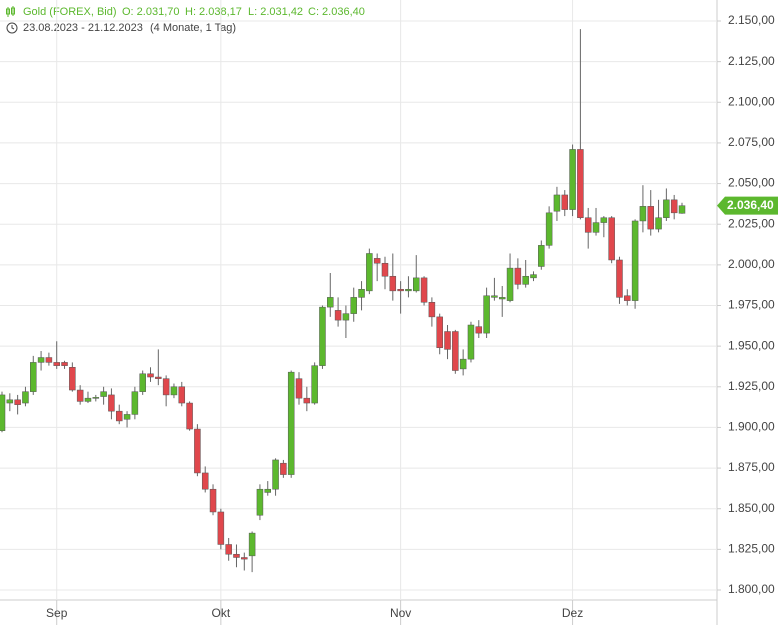 This screenshot has height=625, width=780. What do you see at coordinates (751, 345) in the screenshot?
I see `y-tick-label: 1.950,00` at bounding box center [751, 345].